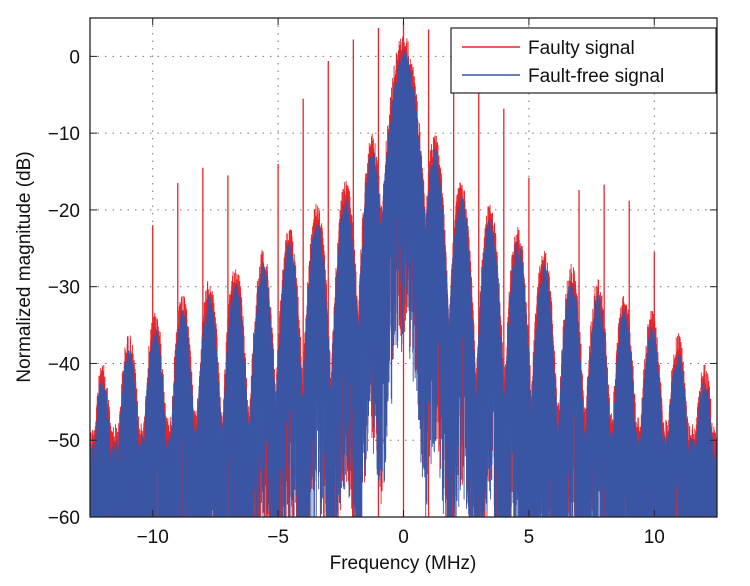 The width and height of the screenshot is (750, 586). I want to click on legend-label-faulty: Faulty signal, so click(581, 48).